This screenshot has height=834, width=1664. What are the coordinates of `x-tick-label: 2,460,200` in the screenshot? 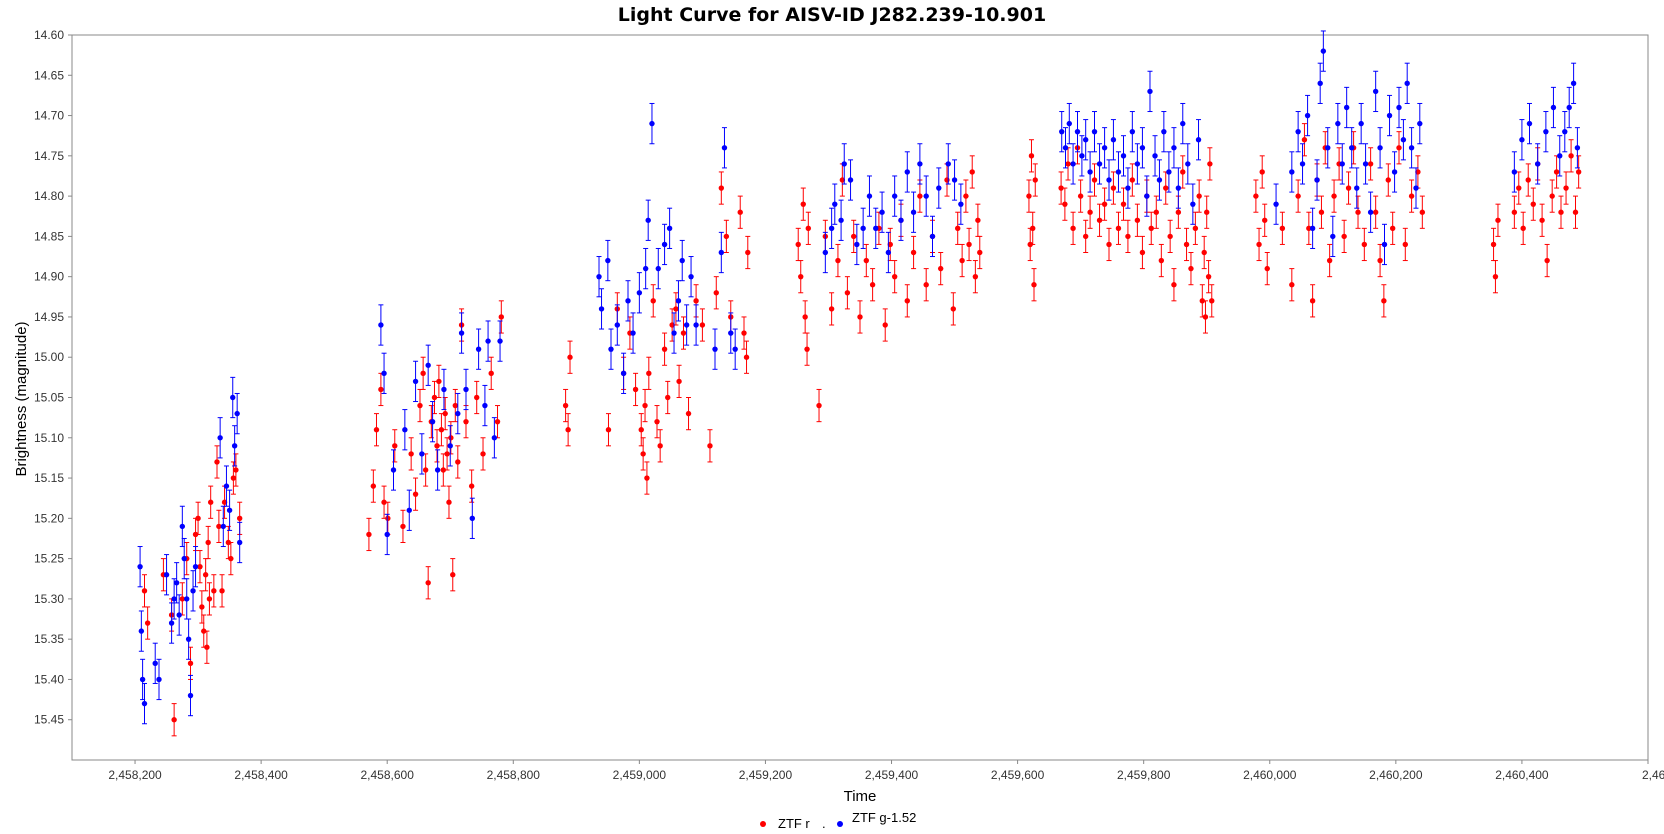 It's located at (1396, 775).